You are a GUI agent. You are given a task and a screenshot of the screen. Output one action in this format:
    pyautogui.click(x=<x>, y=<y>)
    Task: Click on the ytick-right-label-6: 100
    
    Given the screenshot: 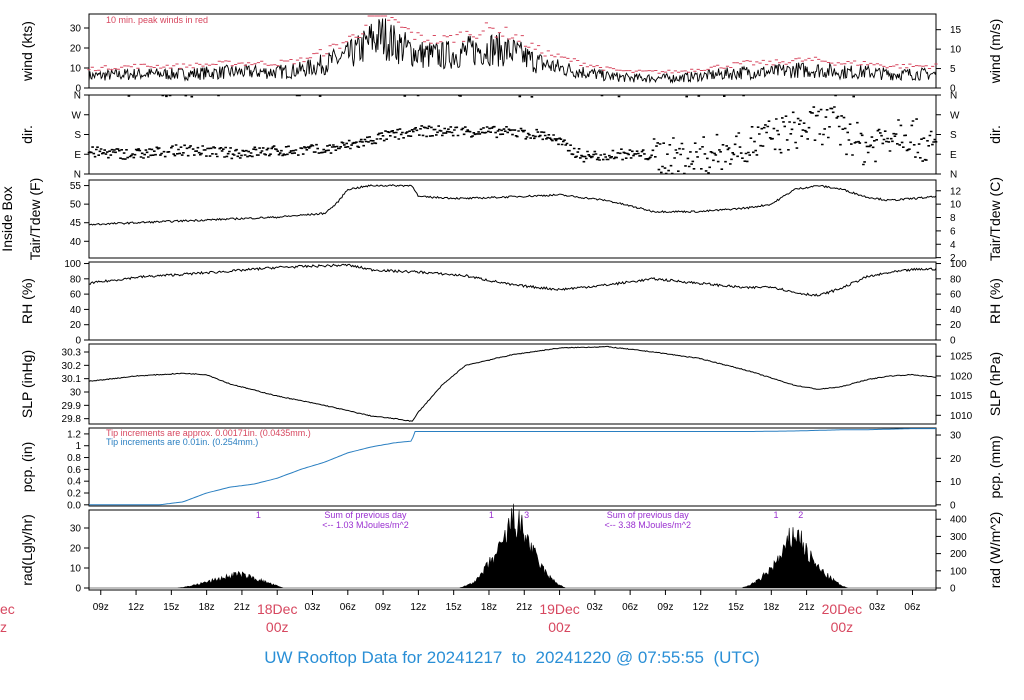 What is the action you would take?
    pyautogui.click(x=958, y=571)
    